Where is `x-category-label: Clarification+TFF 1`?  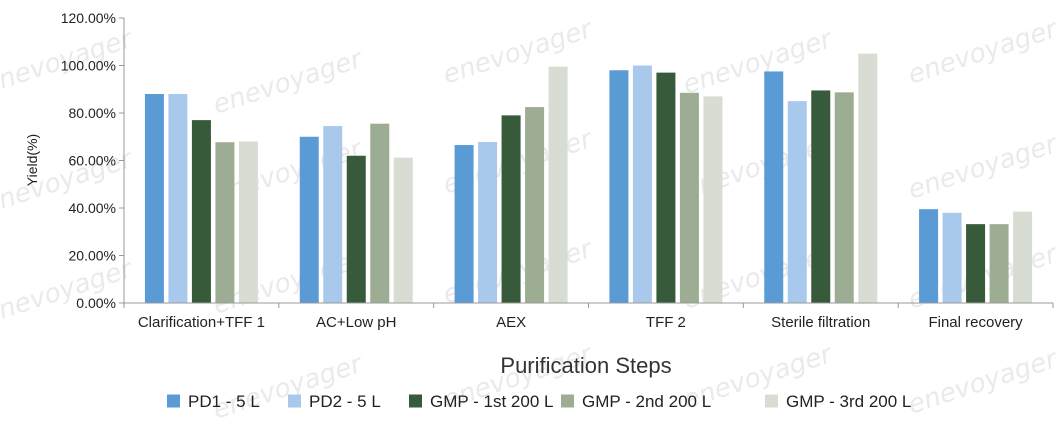
x-category-label: Clarification+TFF 1 is located at coordinates (201, 322).